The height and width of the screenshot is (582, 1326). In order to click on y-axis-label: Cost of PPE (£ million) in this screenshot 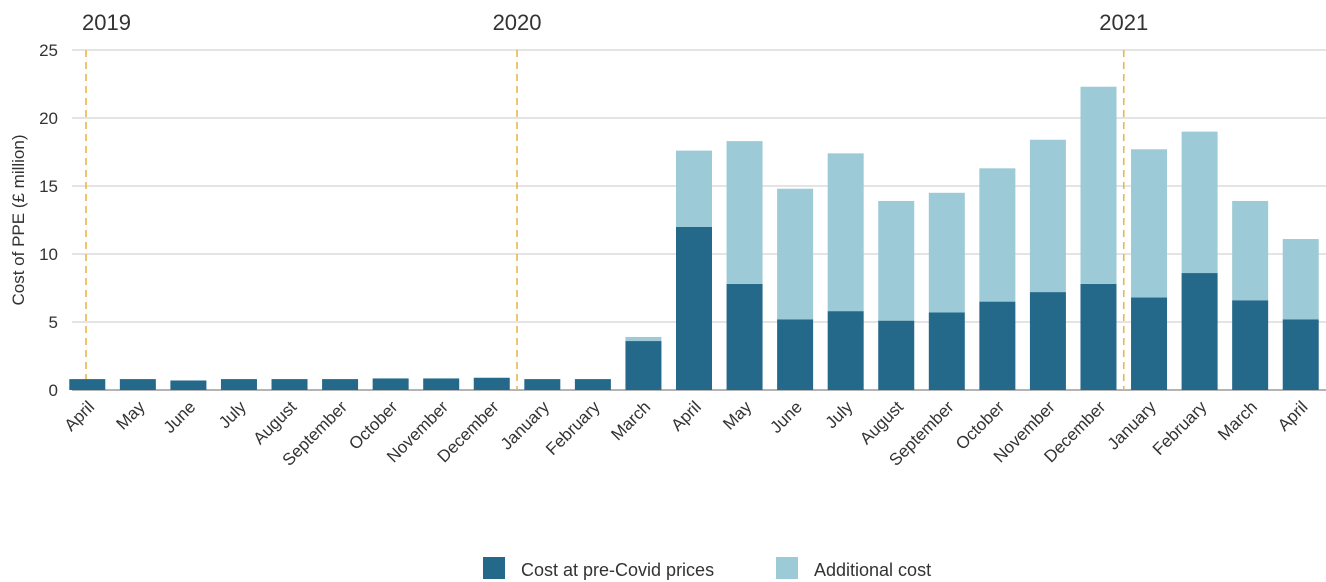, I will do `click(18, 220)`.